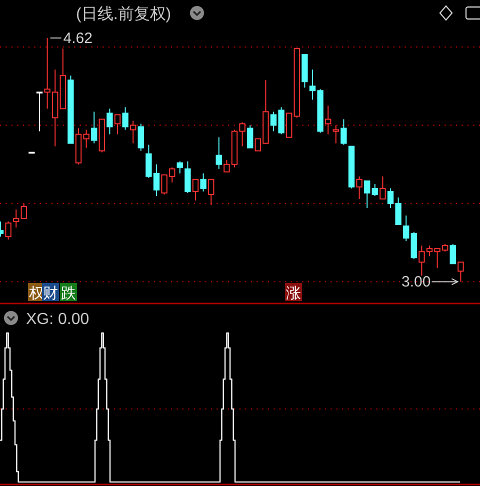 The width and height of the screenshot is (480, 486). Describe the element at coordinates (293, 292) in the screenshot. I see `marker-badge: 涨` at that location.